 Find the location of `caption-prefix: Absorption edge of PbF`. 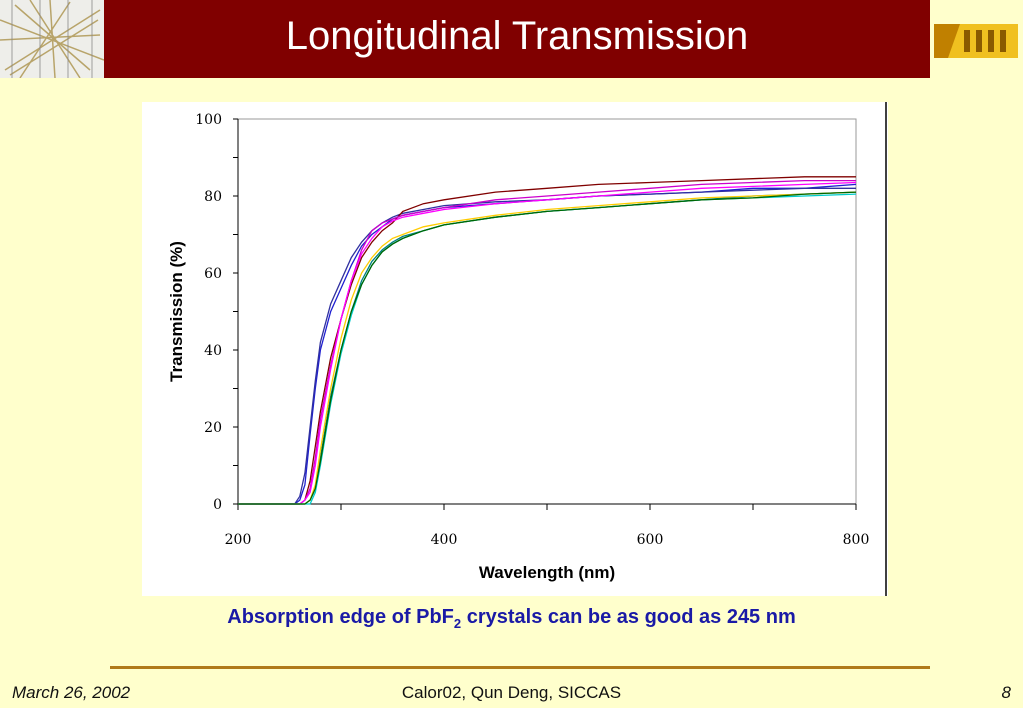

caption-prefix: Absorption edge of PbF is located at coordinates (340, 617).